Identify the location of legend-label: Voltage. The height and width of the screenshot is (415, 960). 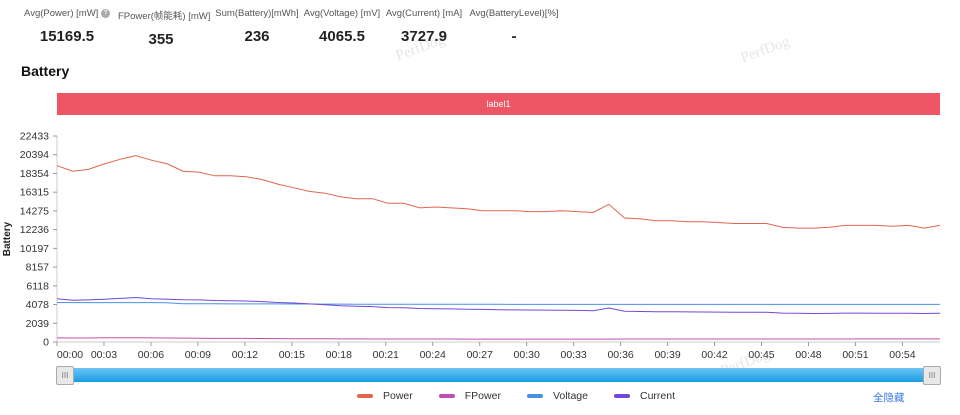
(570, 396).